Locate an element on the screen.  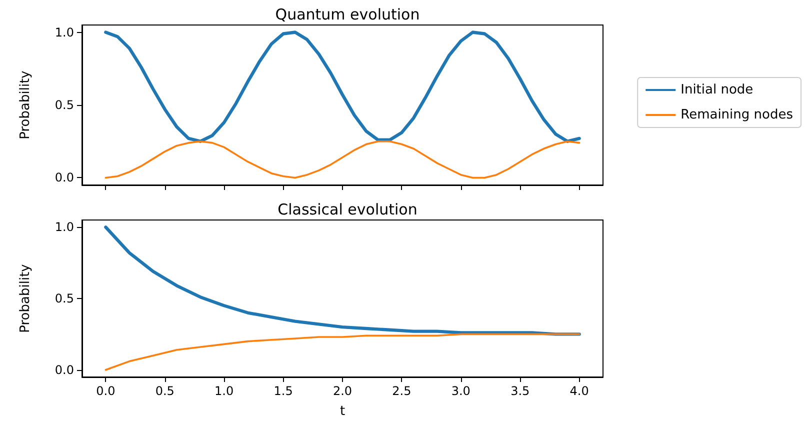
x-tick-label: 3.5 is located at coordinates (520, 391).